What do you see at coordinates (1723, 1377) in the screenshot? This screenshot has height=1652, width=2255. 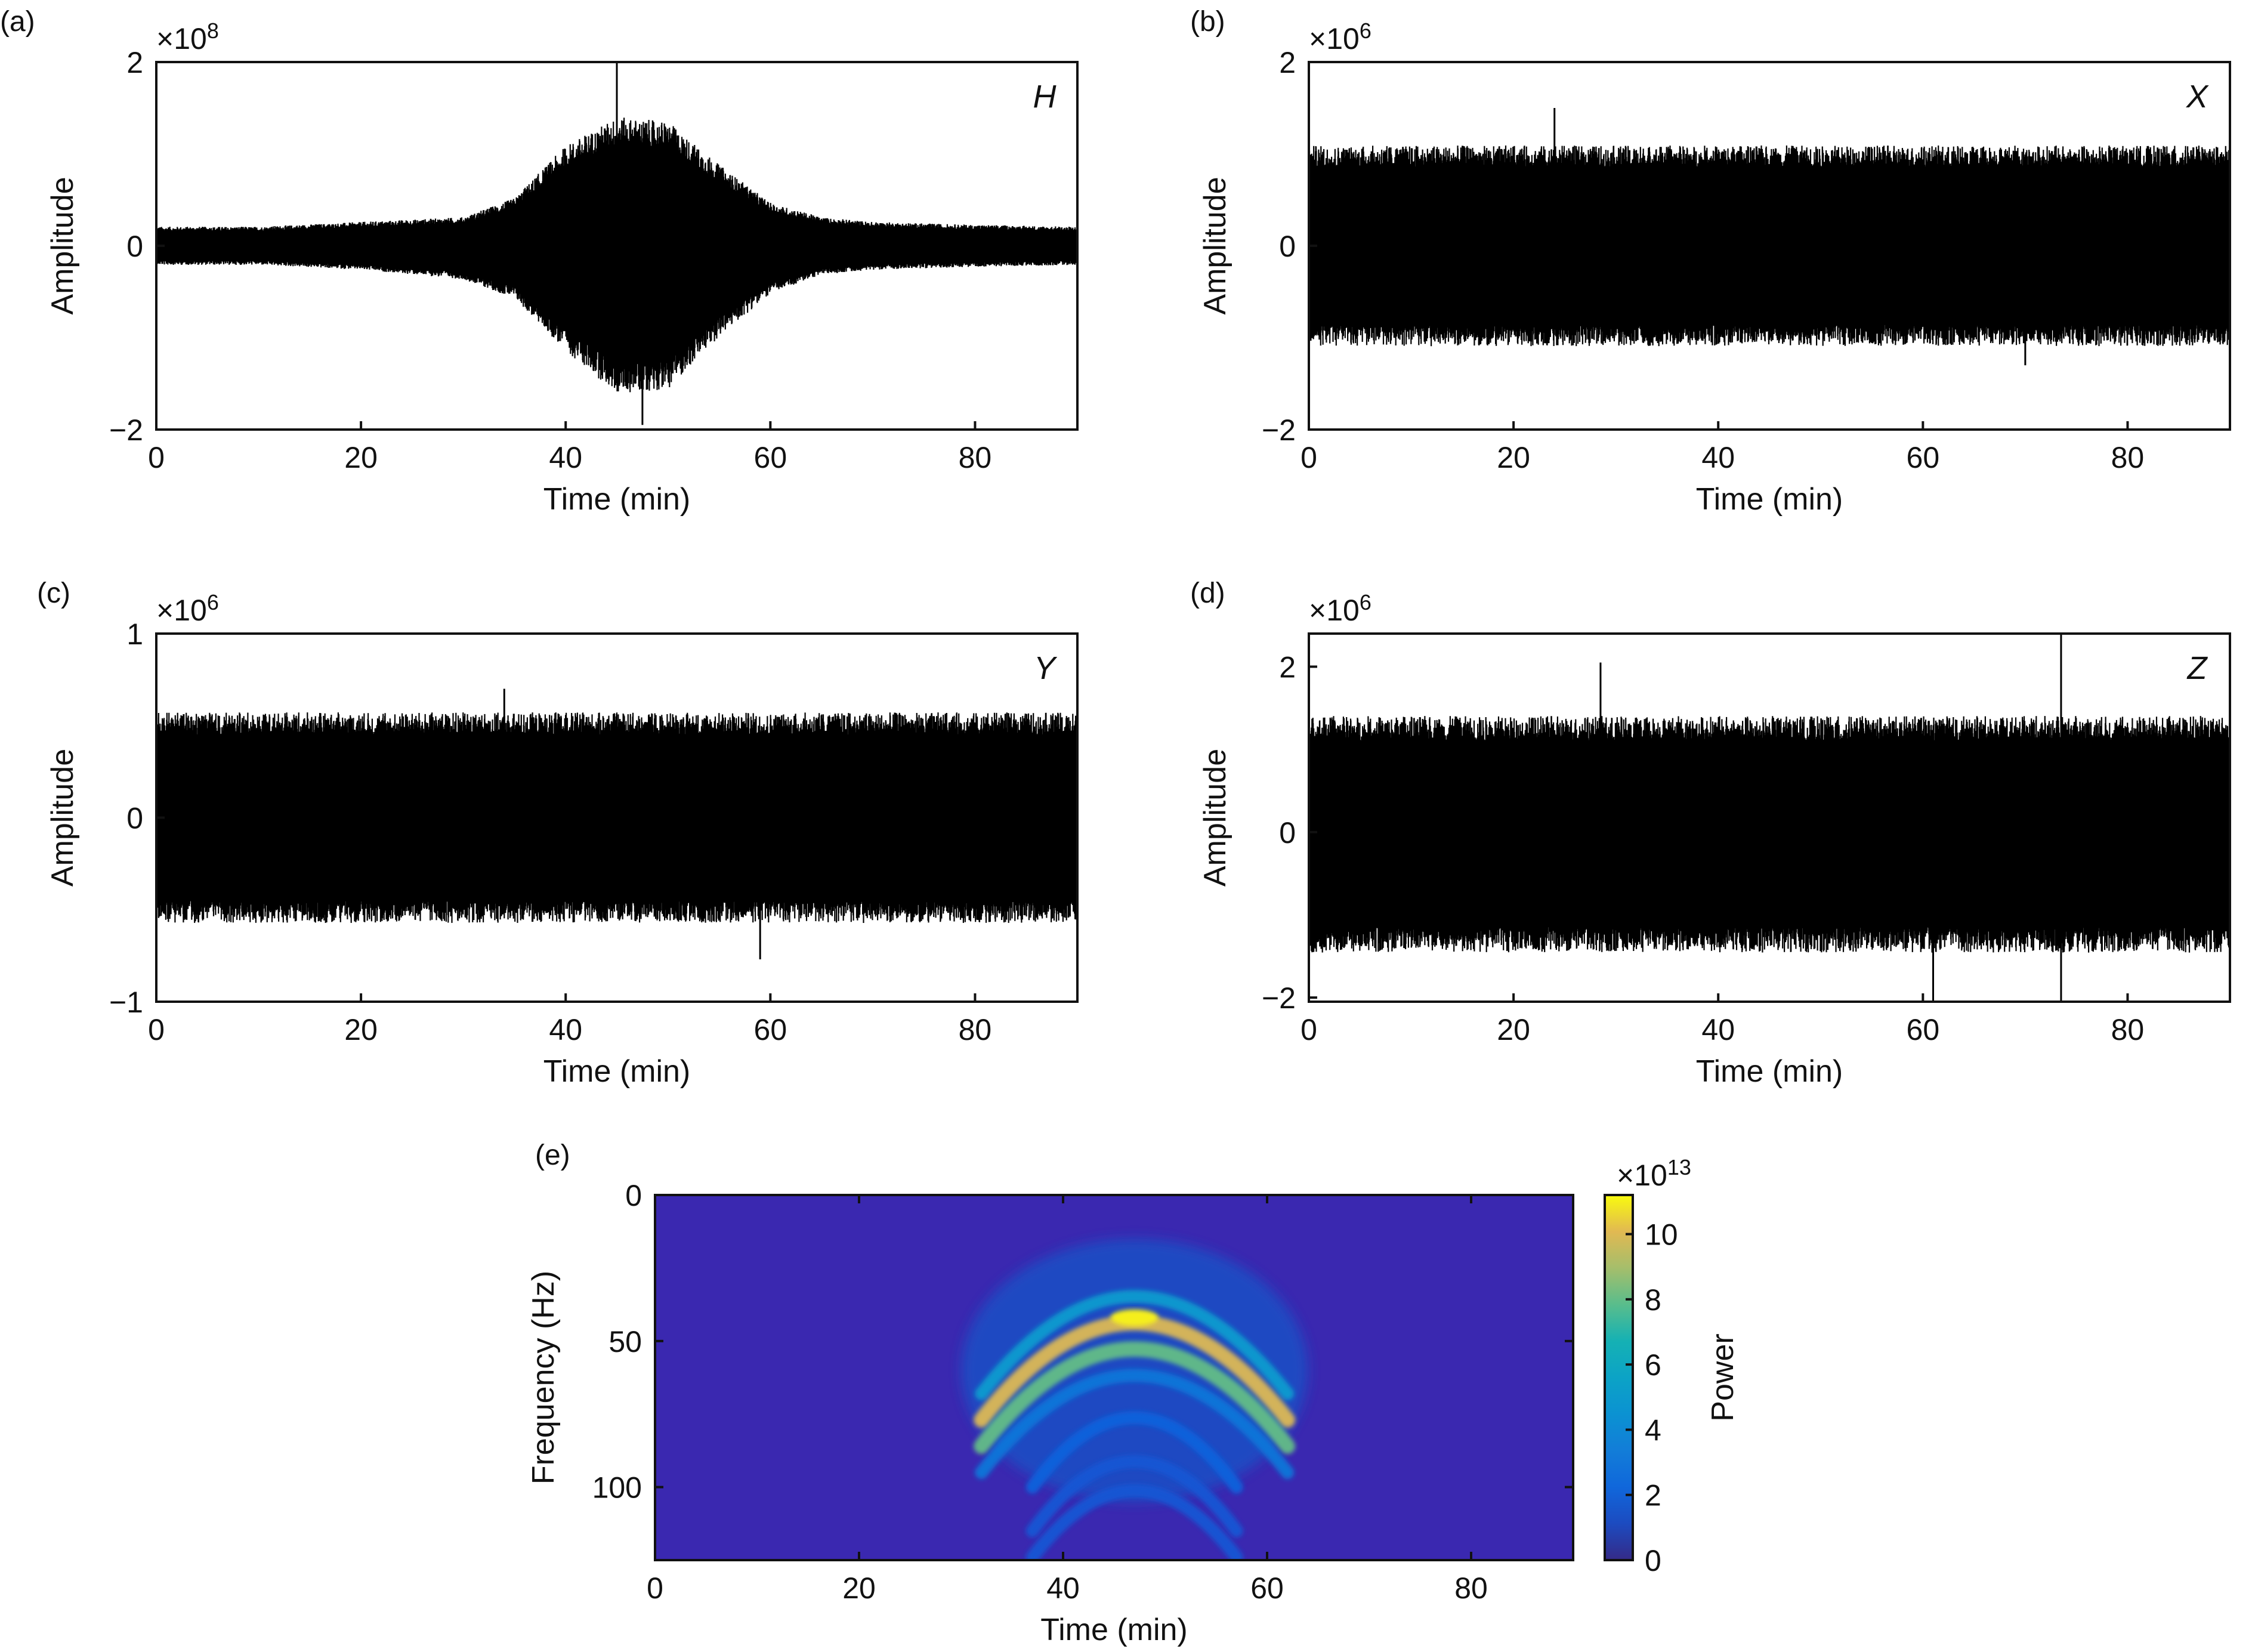 I see `colorbar-label: Power` at bounding box center [1723, 1377].